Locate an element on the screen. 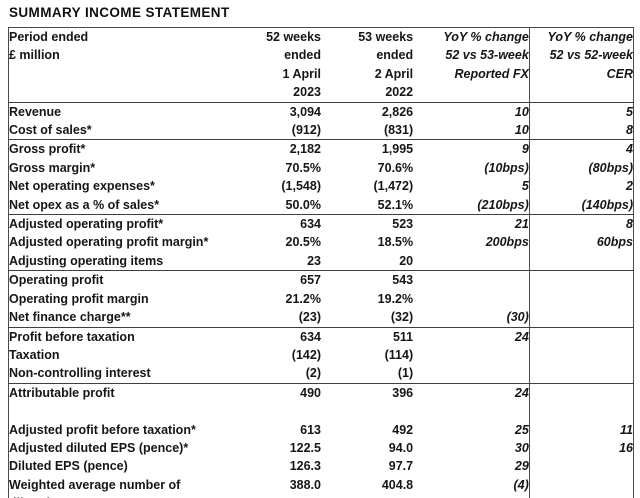  row-label: Adjusted operating profit margin* is located at coordinates (109, 242).